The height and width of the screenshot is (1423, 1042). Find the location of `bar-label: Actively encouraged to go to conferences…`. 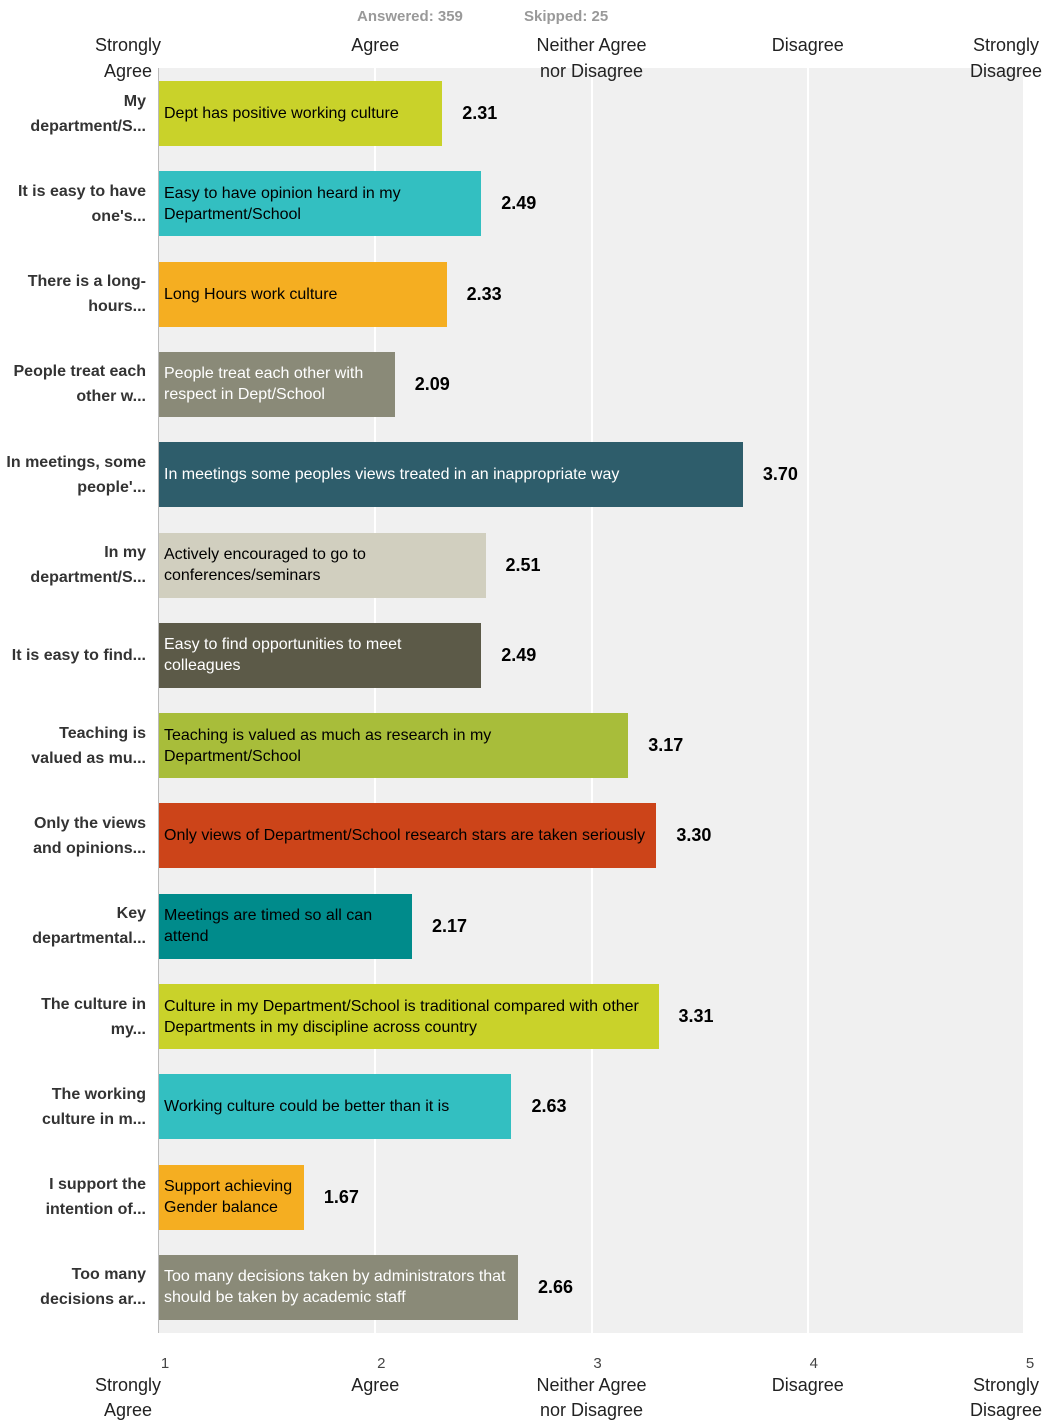

bar-label: Actively encouraged to go to conferences… is located at coordinates (265, 565).